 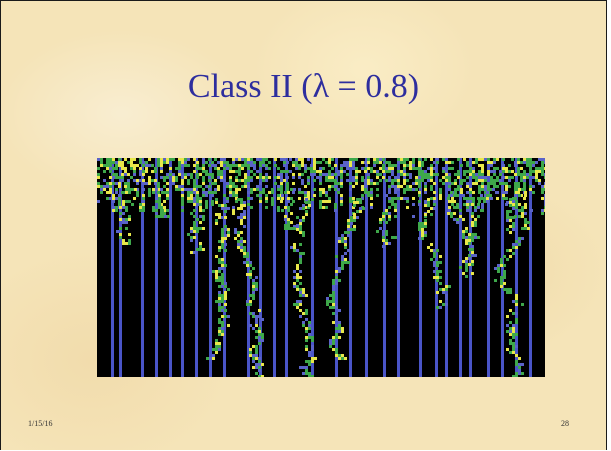 I want to click on slide-title: Class II (λ = 0.8), so click(x=303, y=86).